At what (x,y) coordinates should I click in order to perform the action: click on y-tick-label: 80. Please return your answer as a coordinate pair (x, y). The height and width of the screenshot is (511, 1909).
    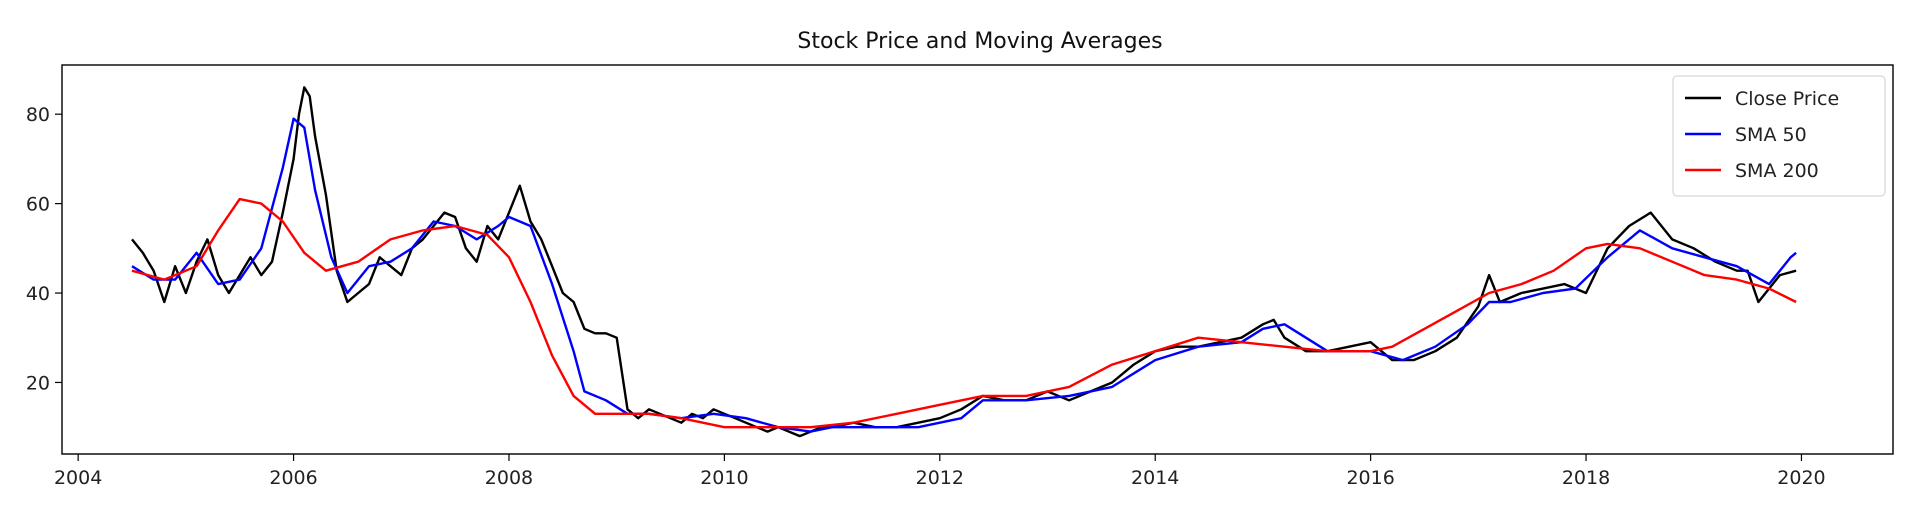
    Looking at the image, I should click on (38, 115).